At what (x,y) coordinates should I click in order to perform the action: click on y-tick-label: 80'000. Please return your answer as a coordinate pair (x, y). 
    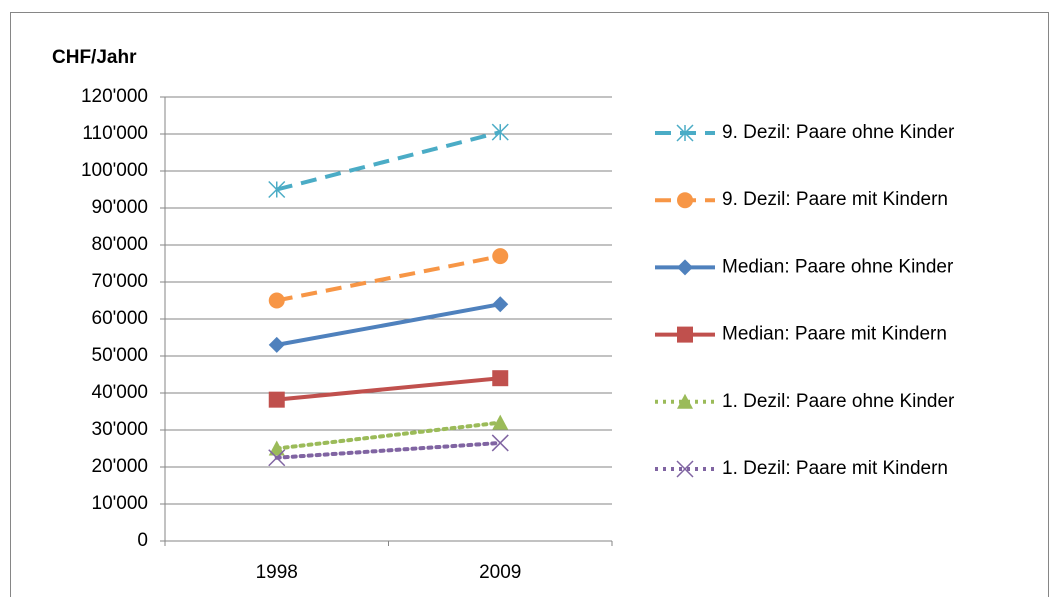
    Looking at the image, I should click on (120, 244).